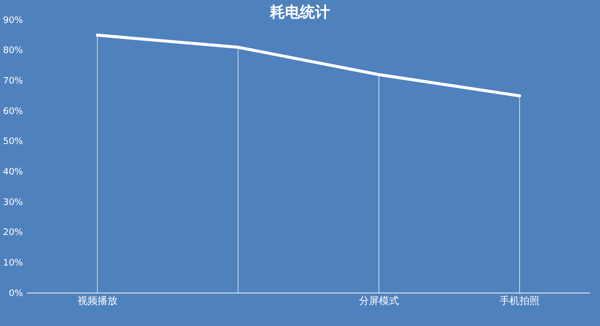  I want to click on y-tick-label: 90%, so click(13, 21).